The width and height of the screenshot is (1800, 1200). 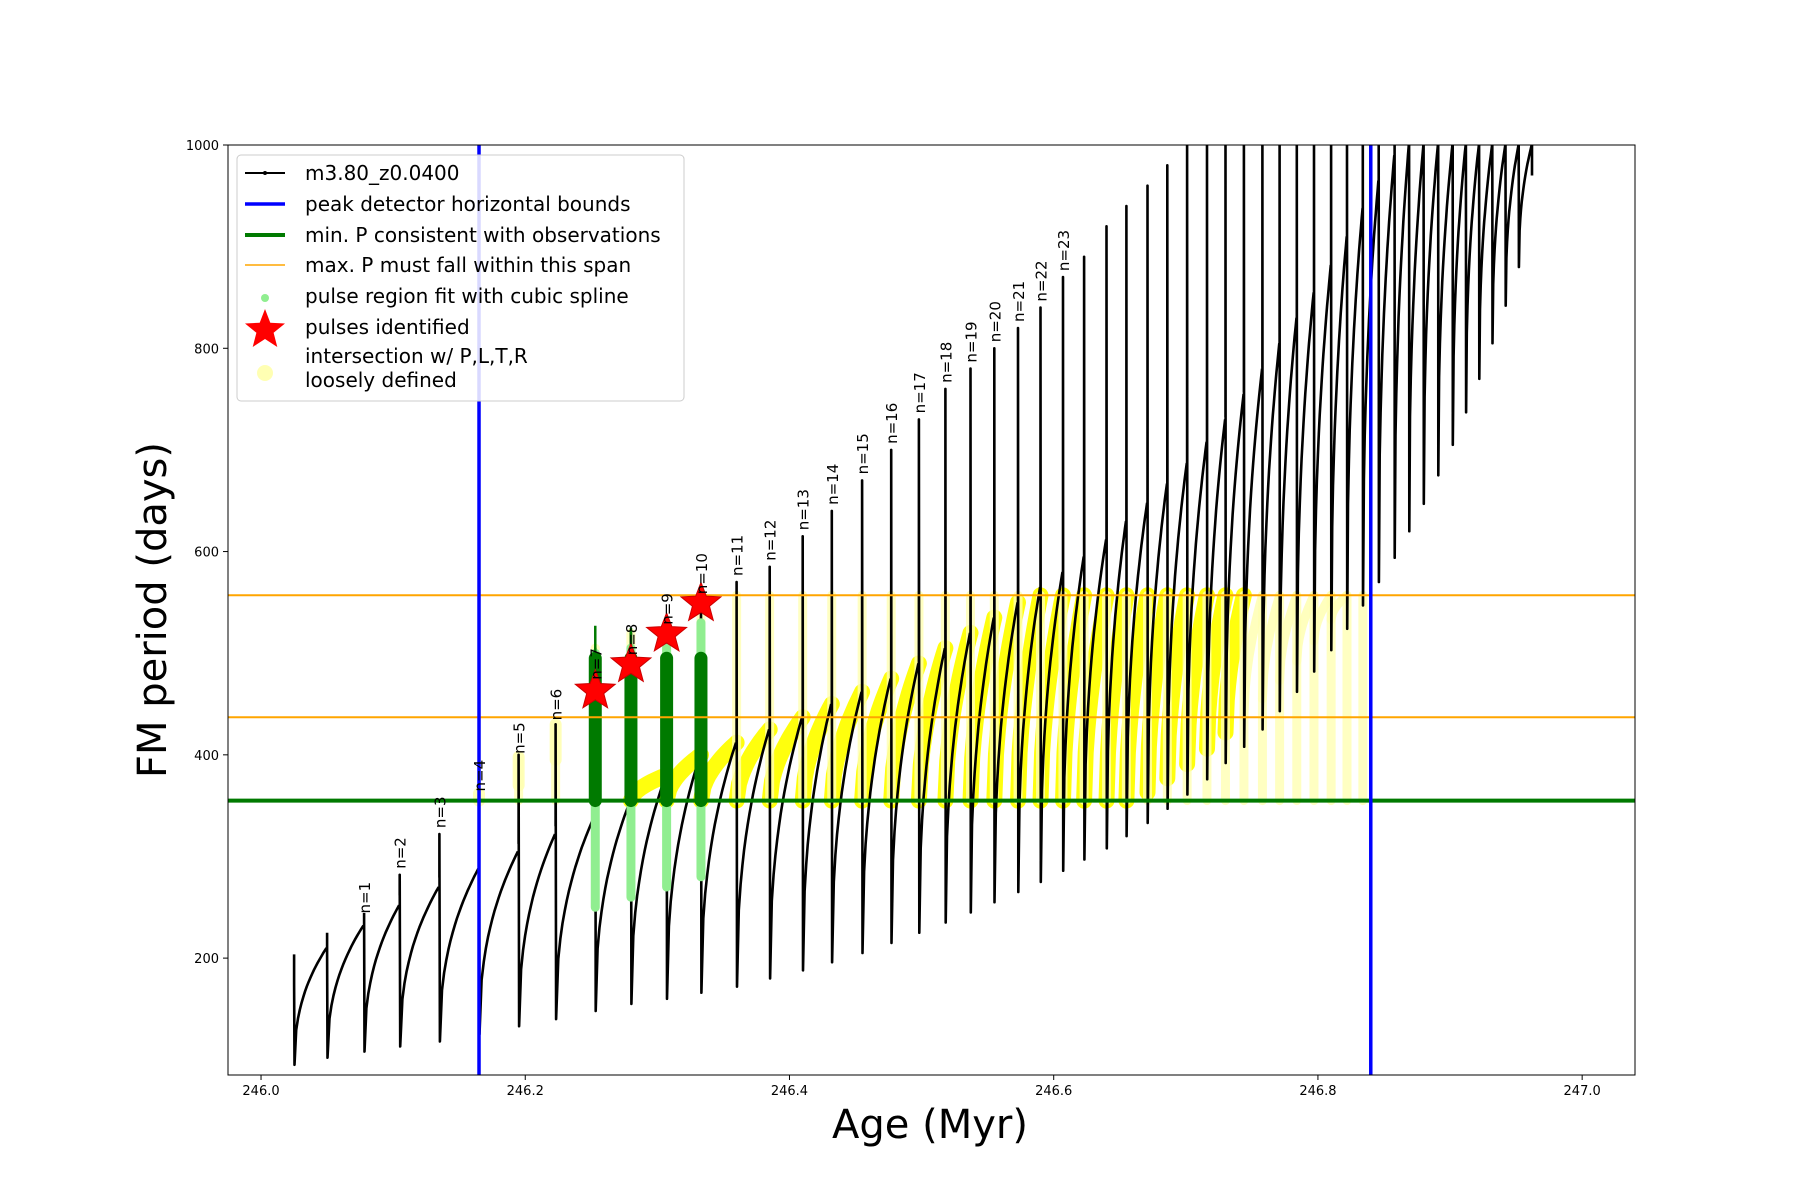 I want to click on x-tick-label: 246.0, so click(x=260, y=1091).